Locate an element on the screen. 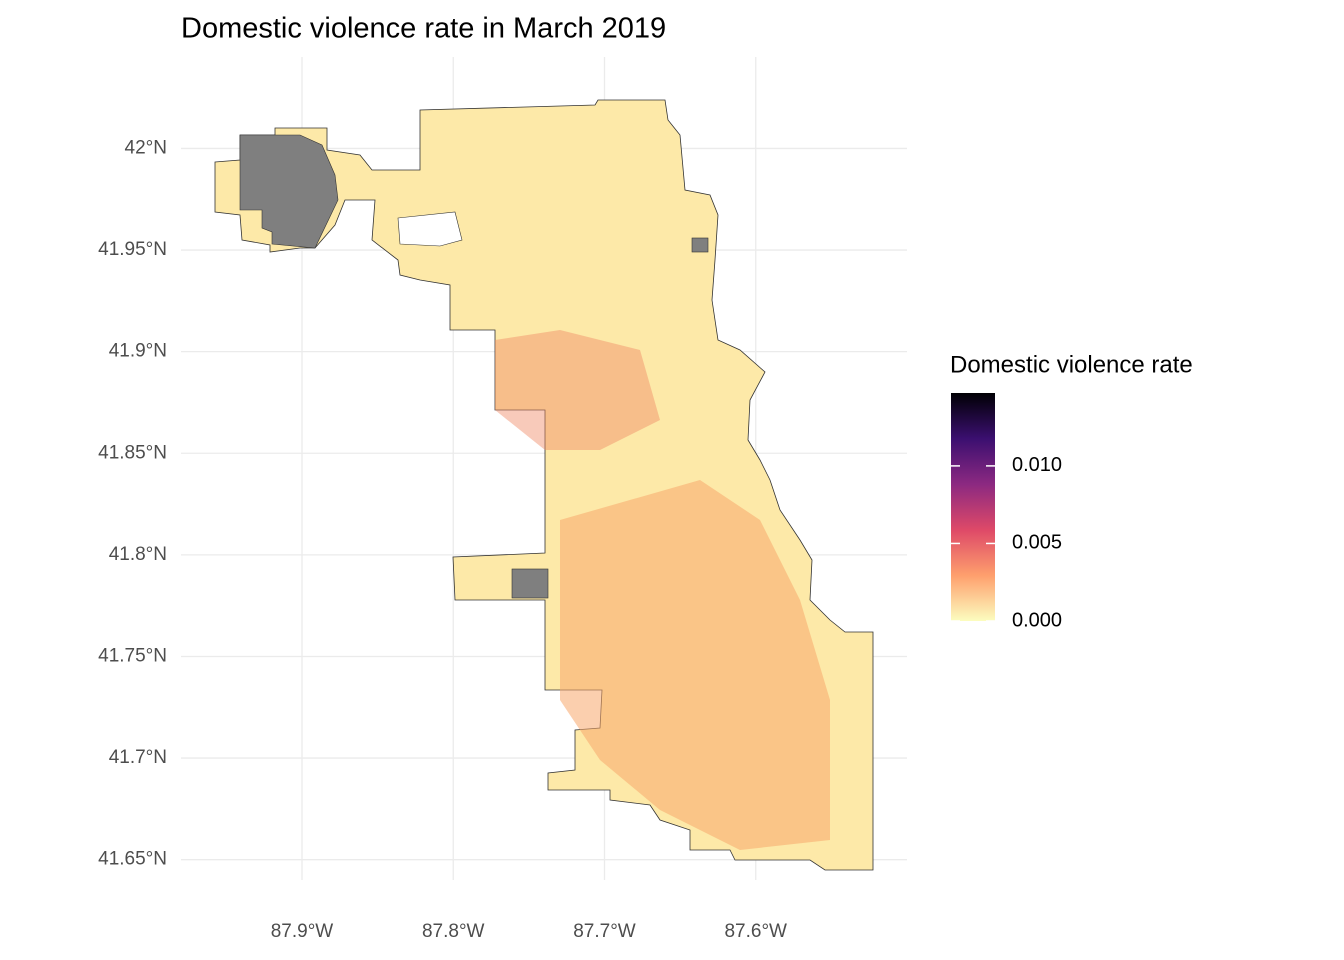 The width and height of the screenshot is (1344, 960). y-tick-label: 41.85°N is located at coordinates (132, 452).